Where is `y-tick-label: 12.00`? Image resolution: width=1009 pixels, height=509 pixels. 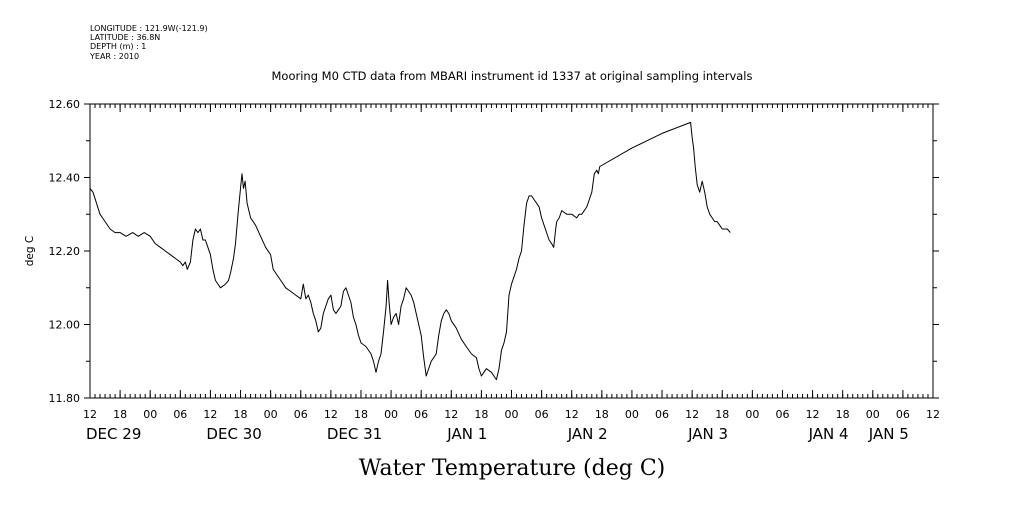
y-tick-label: 12.00 is located at coordinates (65, 325).